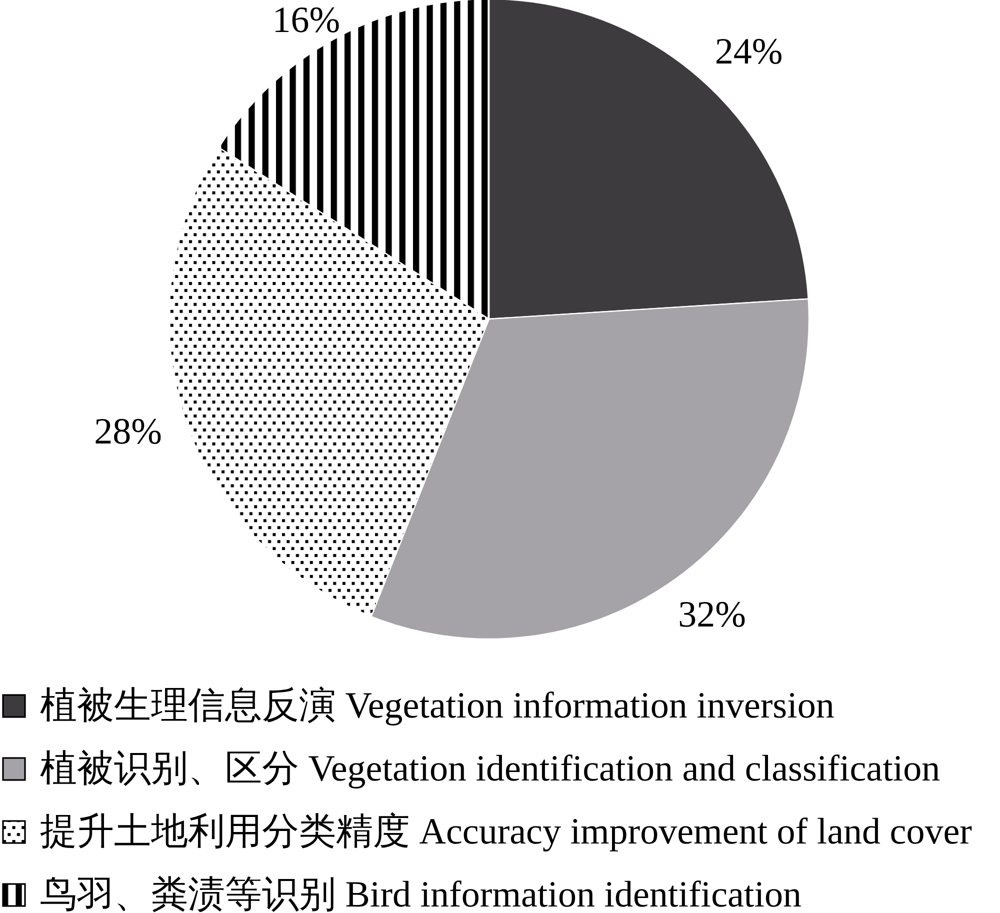 The width and height of the screenshot is (1000, 913). Describe the element at coordinates (421, 893) in the screenshot. I see `legend-label: 鸟羽、粪渍等识别 Bird information identification` at that location.